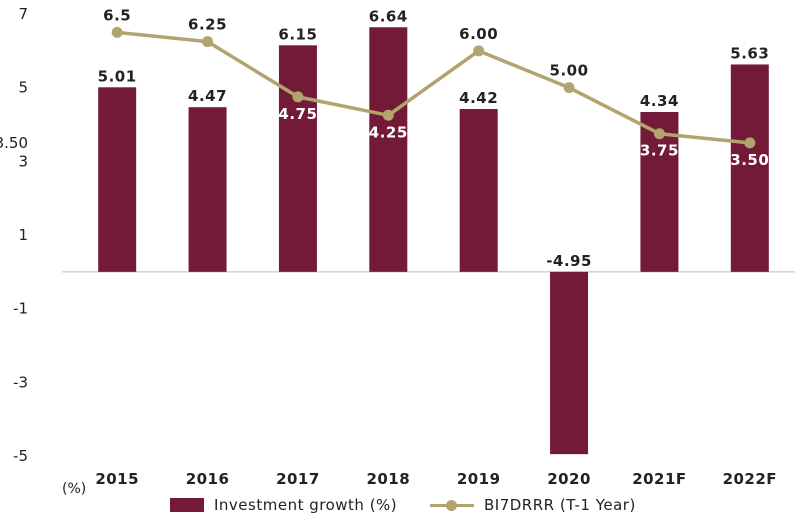  I want to click on line-data-label: 4.25, so click(388, 132).